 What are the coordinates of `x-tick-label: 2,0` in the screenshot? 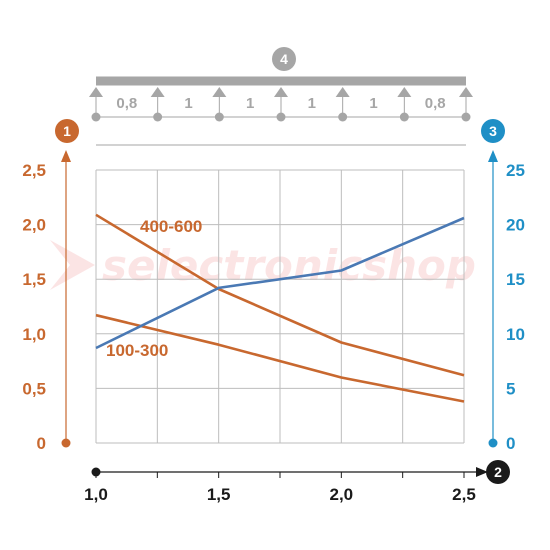 It's located at (342, 494).